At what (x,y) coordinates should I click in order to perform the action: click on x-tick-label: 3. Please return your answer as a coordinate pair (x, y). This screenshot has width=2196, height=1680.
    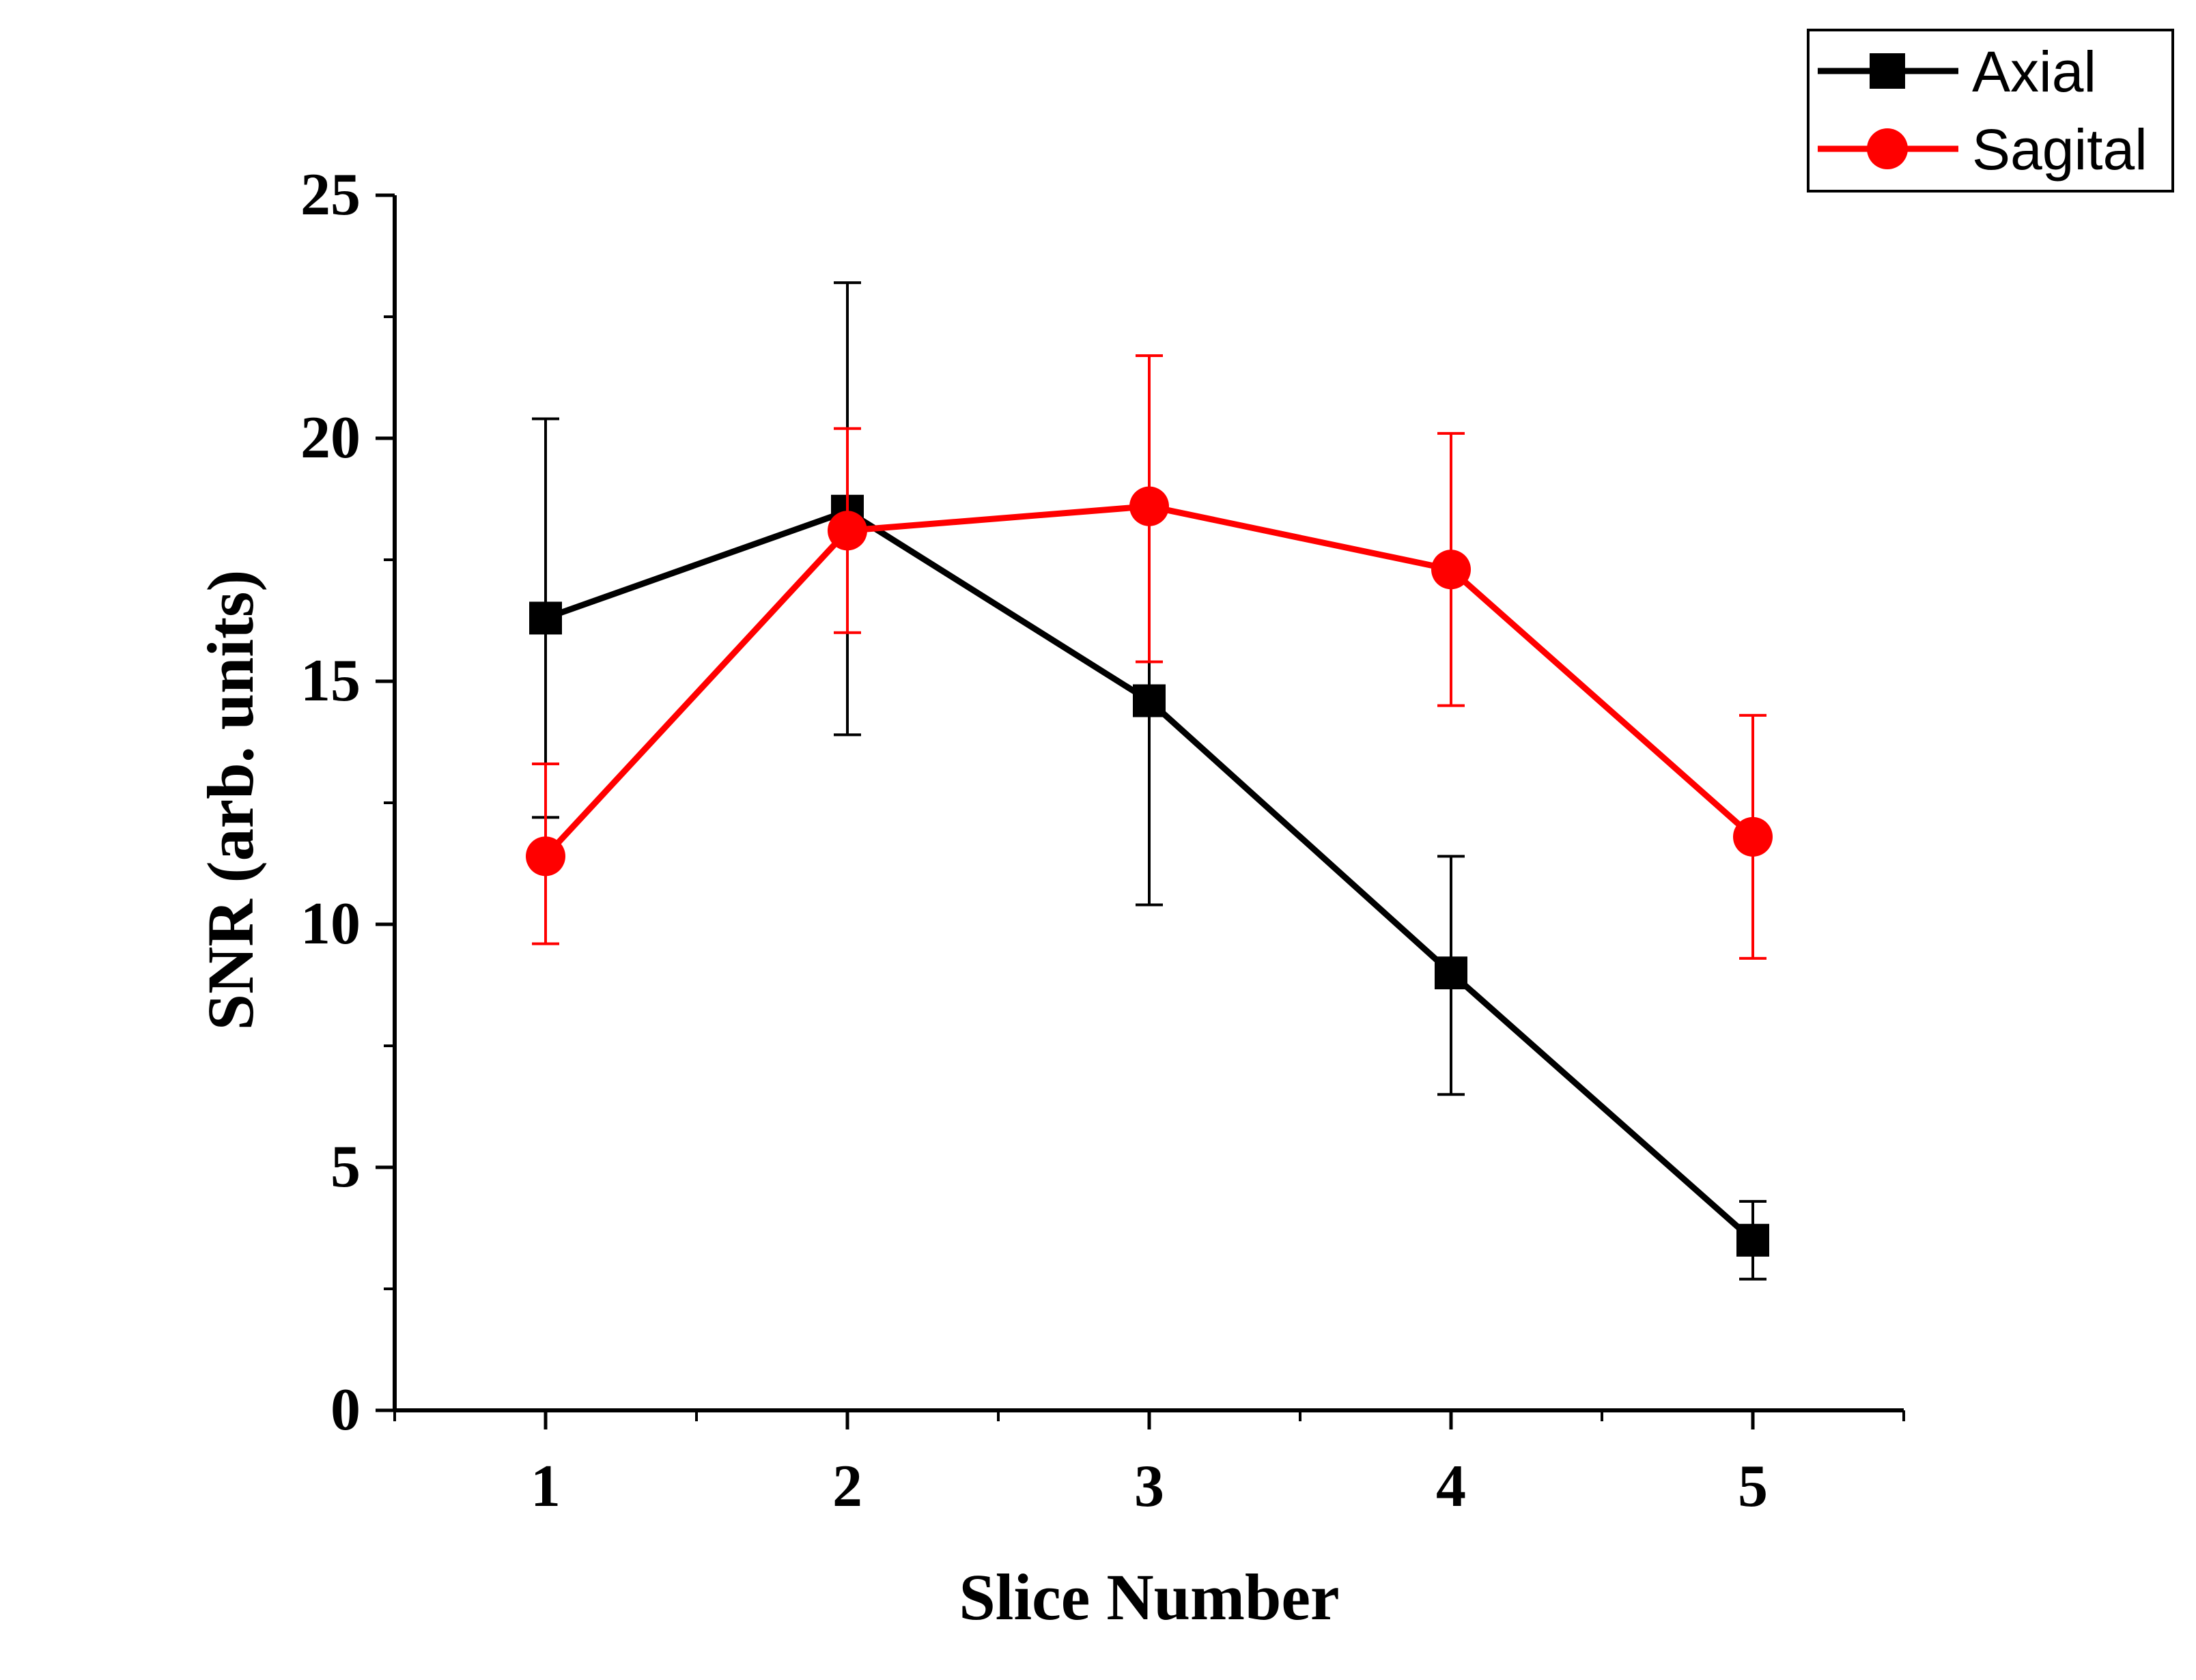
    Looking at the image, I should click on (1149, 1486).